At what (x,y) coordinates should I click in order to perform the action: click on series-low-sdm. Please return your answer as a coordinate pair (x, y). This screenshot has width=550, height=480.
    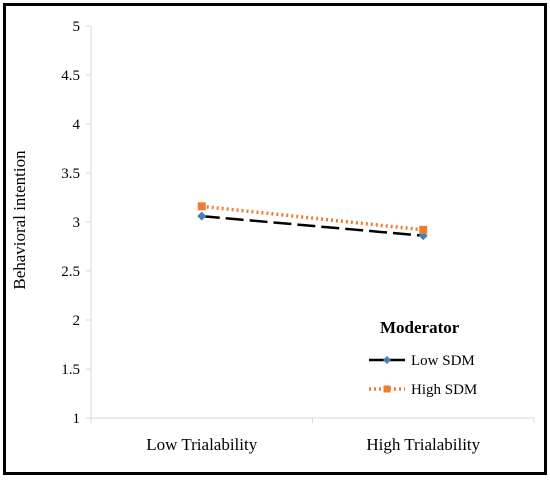
    Looking at the image, I should click on (312, 226).